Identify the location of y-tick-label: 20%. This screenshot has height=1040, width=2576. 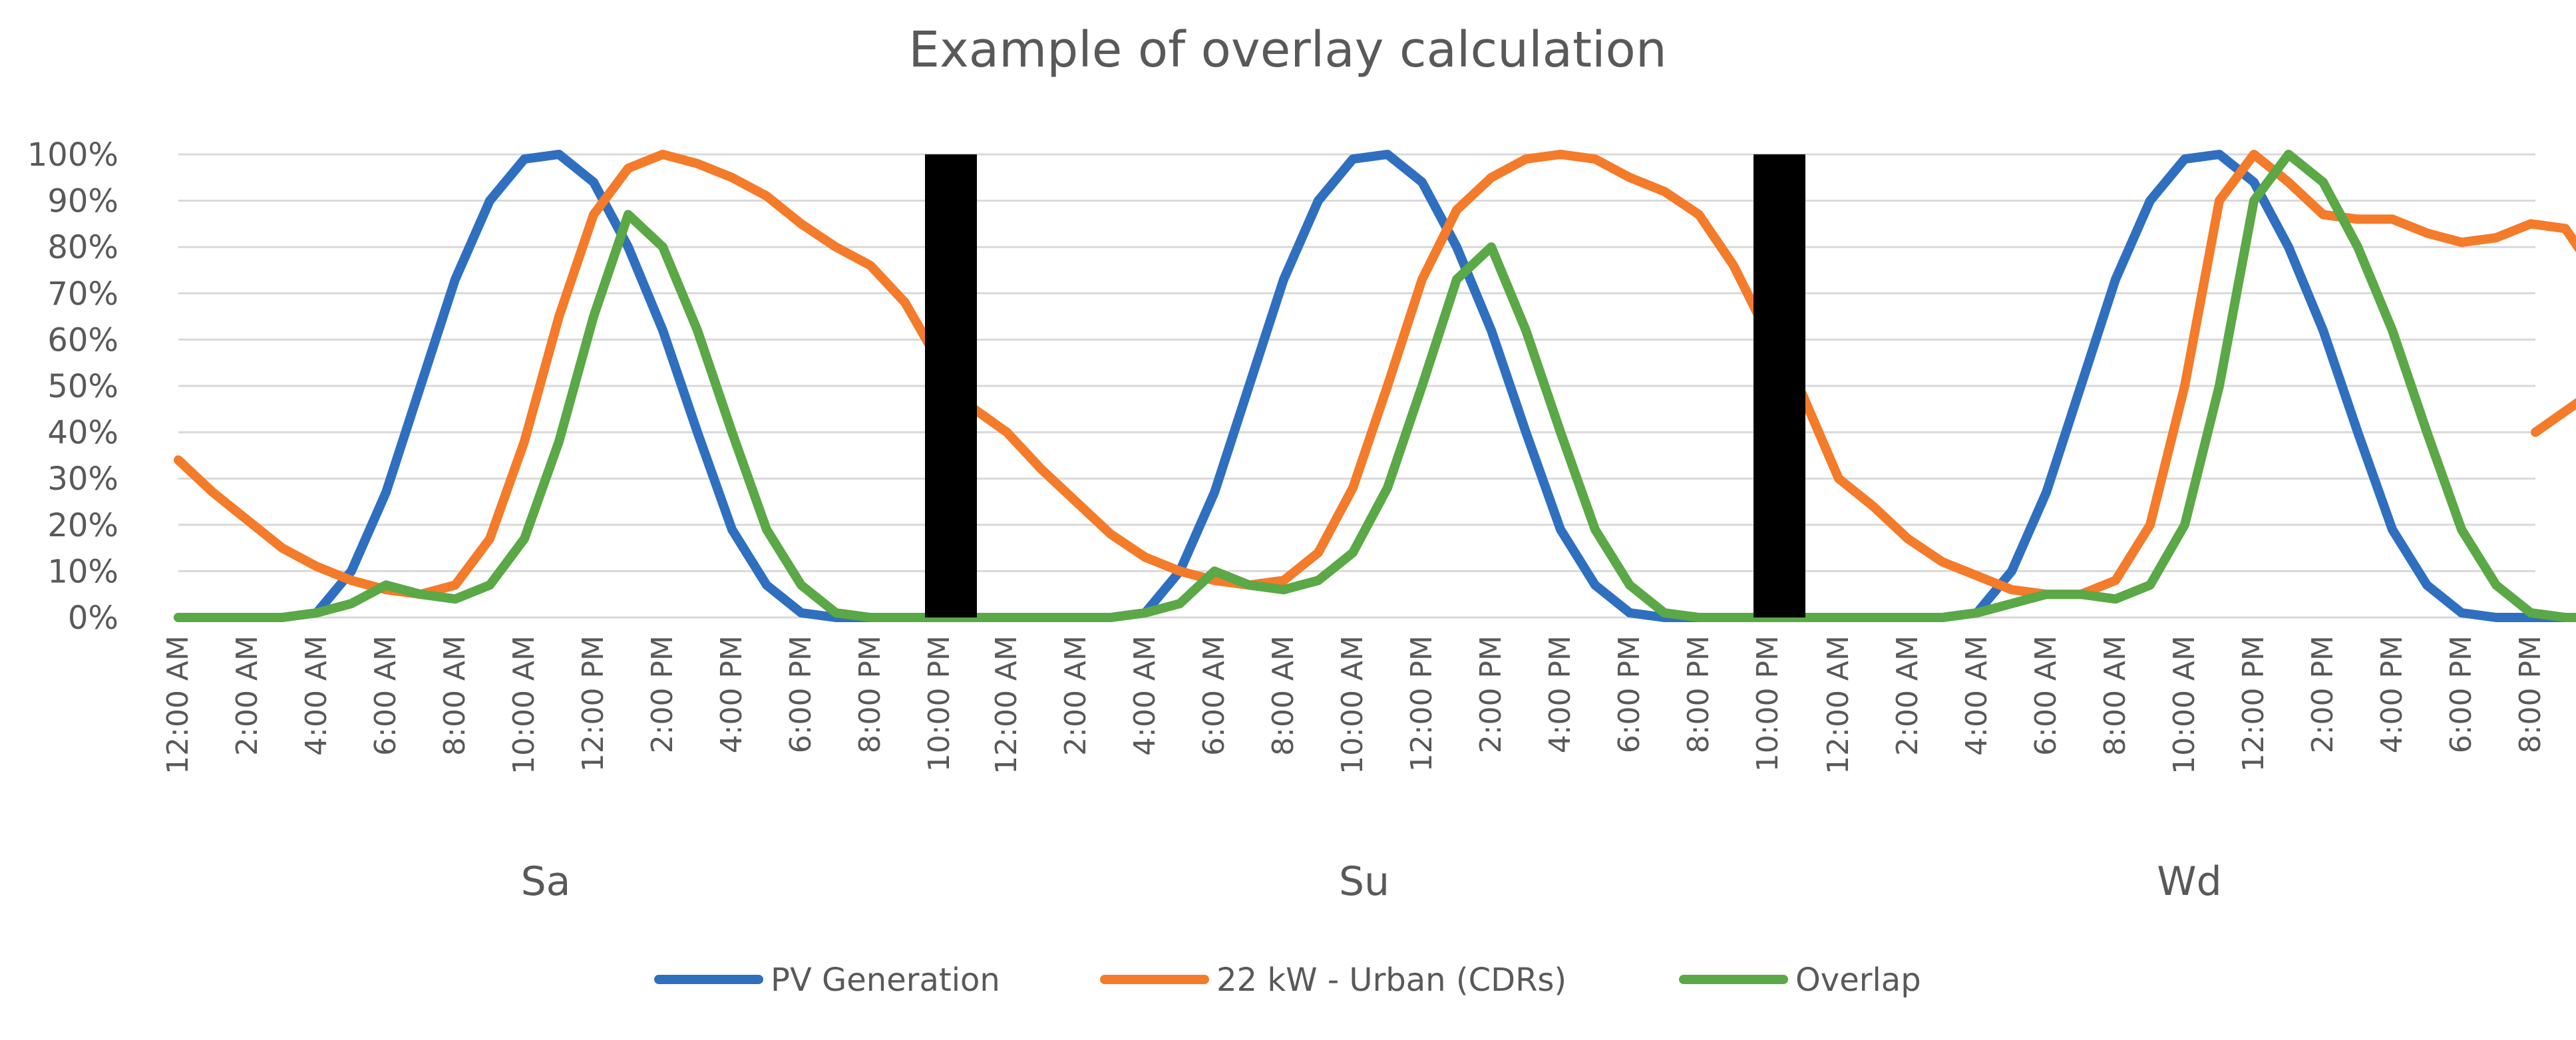
(82, 525).